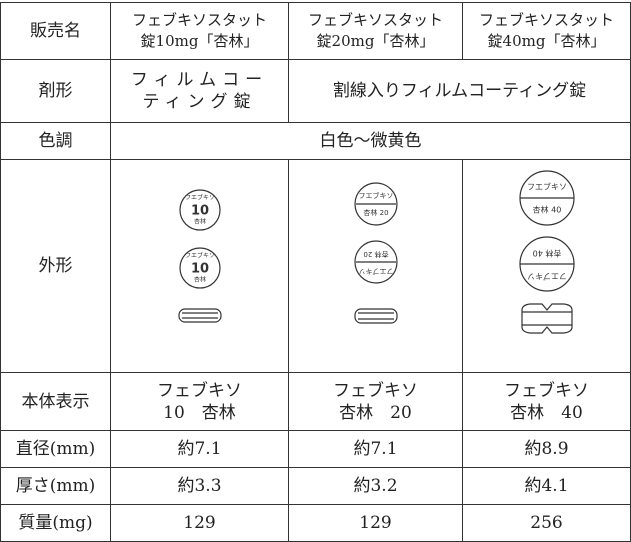  I want to click on text: 色調, so click(55, 141).